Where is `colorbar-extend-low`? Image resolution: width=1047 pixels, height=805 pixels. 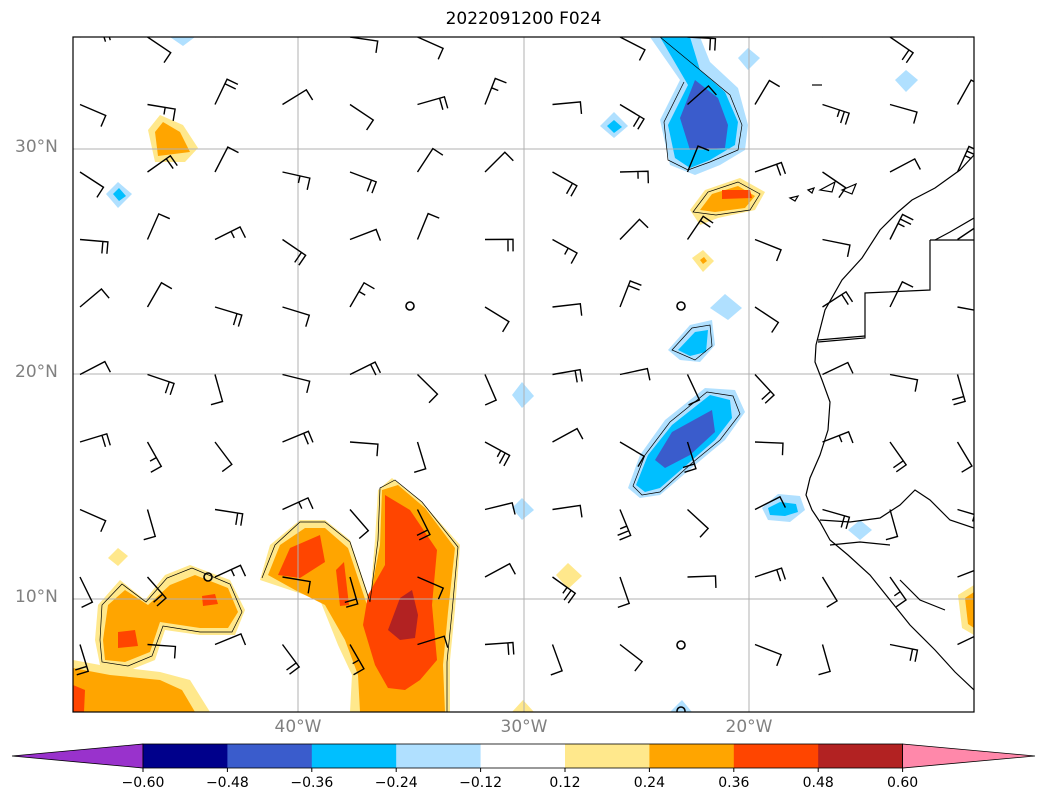
colorbar-extend-low is located at coordinates (77, 756).